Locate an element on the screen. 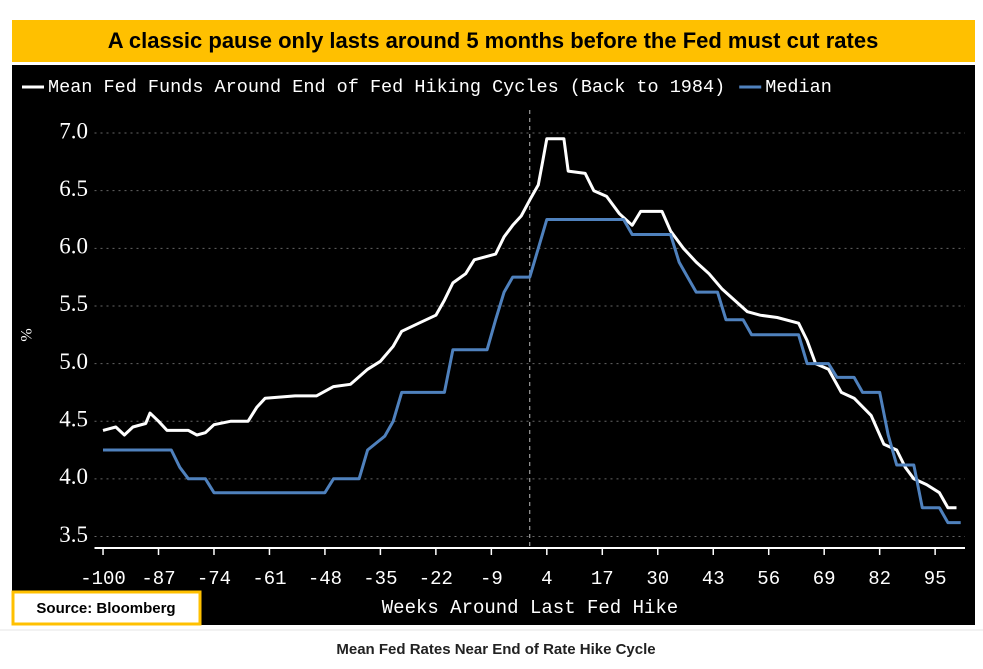 Image resolution: width=983 pixels, height=669 pixels. x-tick-label: -9 is located at coordinates (491, 579).